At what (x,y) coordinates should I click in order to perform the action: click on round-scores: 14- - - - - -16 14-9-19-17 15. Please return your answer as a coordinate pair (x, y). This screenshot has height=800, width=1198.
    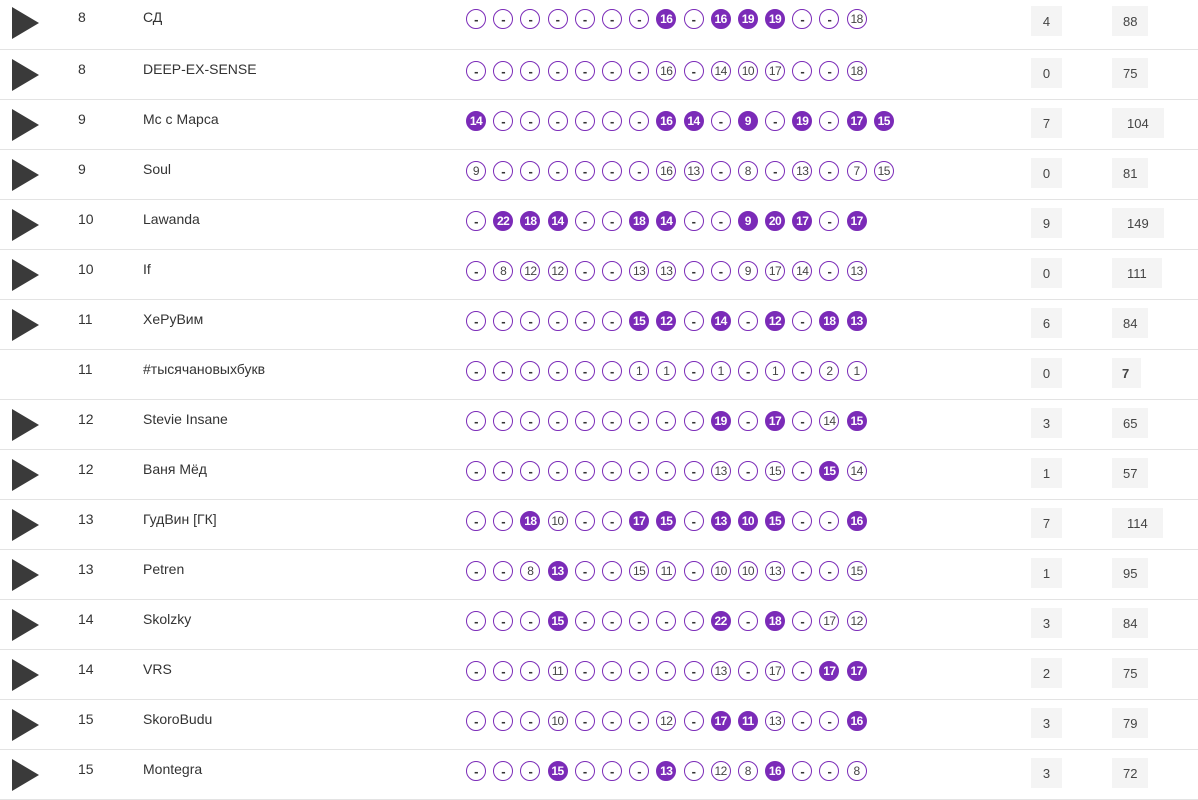
    Looking at the image, I should click on (683, 121).